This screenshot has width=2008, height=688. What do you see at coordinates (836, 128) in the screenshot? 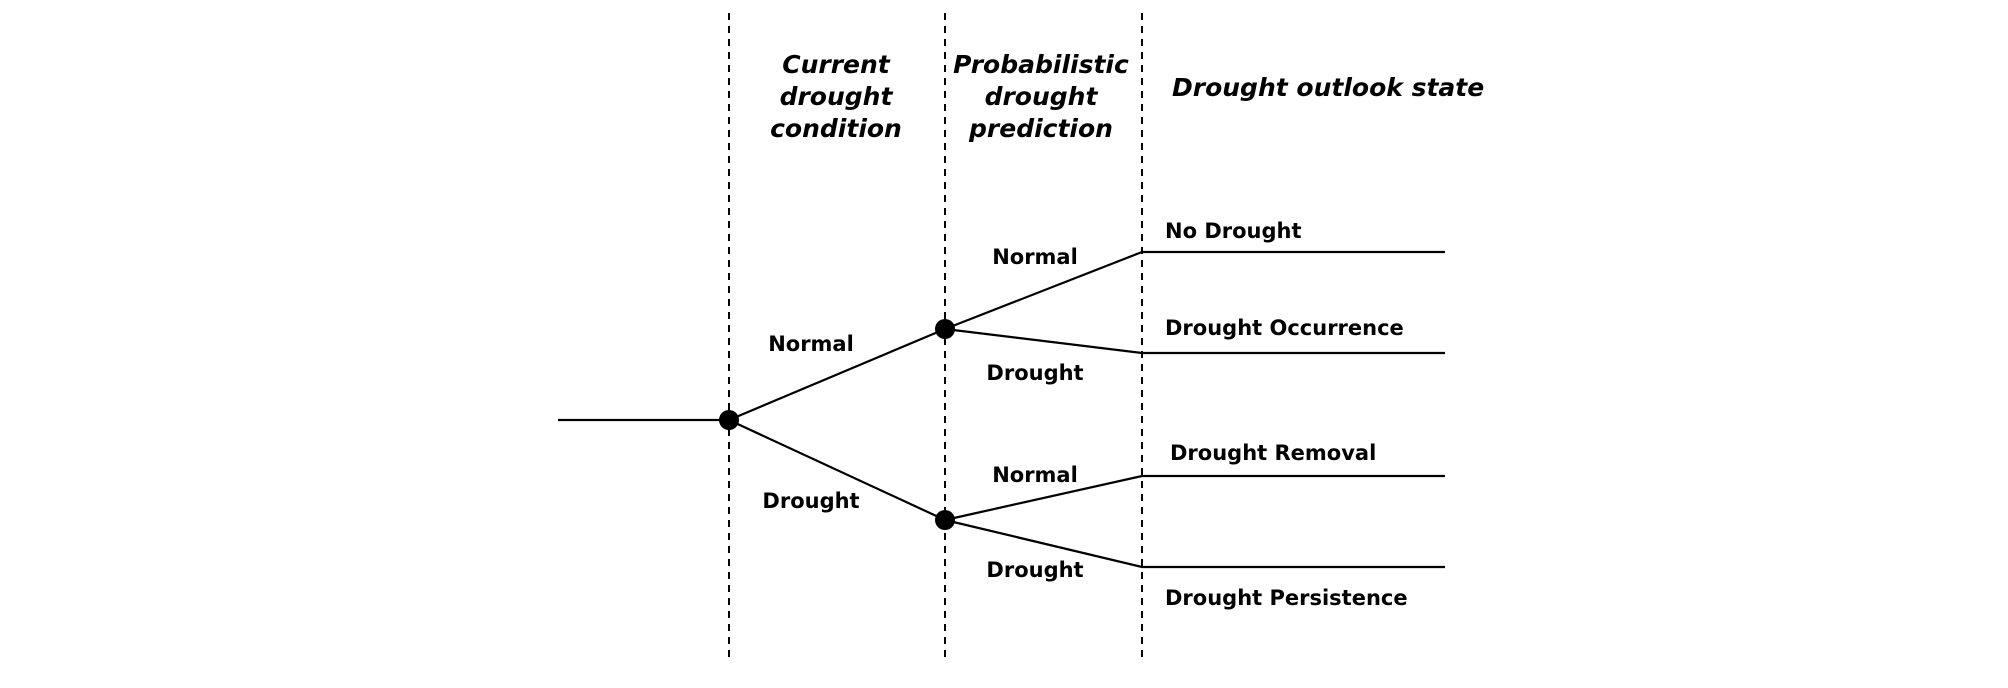
I see `header-line: condition` at bounding box center [836, 128].